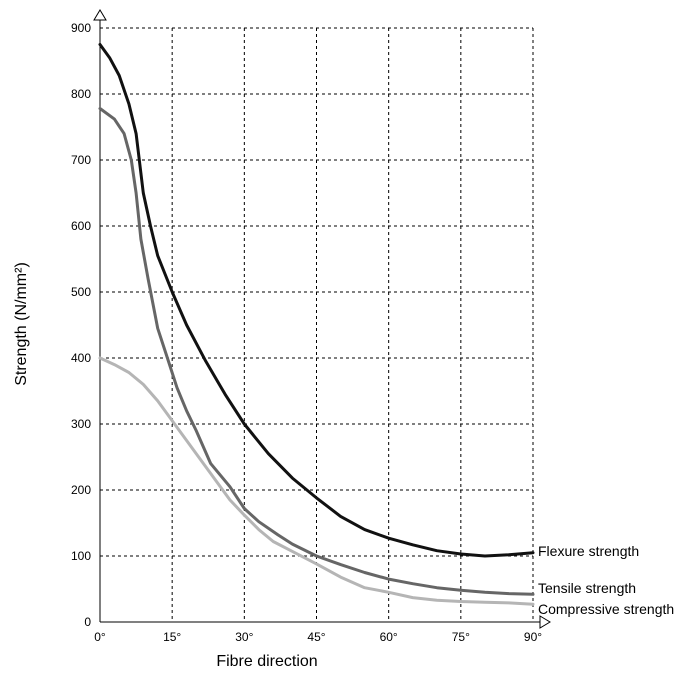 The height and width of the screenshot is (673, 694). What do you see at coordinates (81, 292) in the screenshot?
I see `y-tick-label: 500` at bounding box center [81, 292].